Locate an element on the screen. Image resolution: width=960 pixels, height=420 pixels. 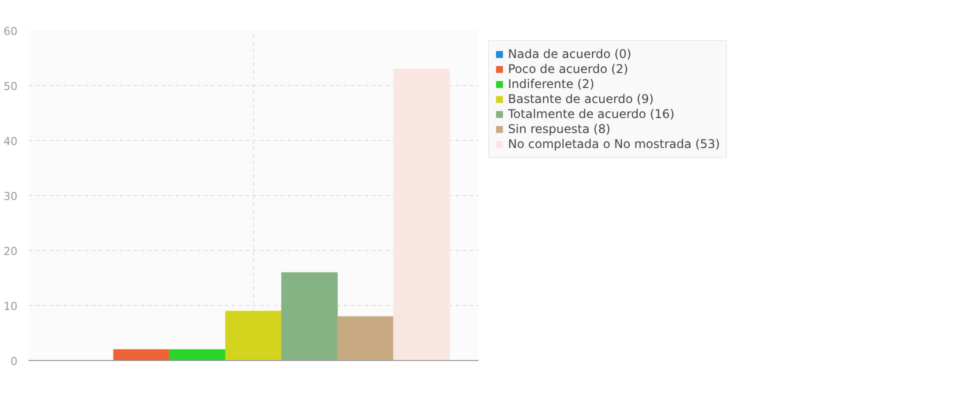
legend-label: Bastante de acuerdo (9) is located at coordinates (581, 99).